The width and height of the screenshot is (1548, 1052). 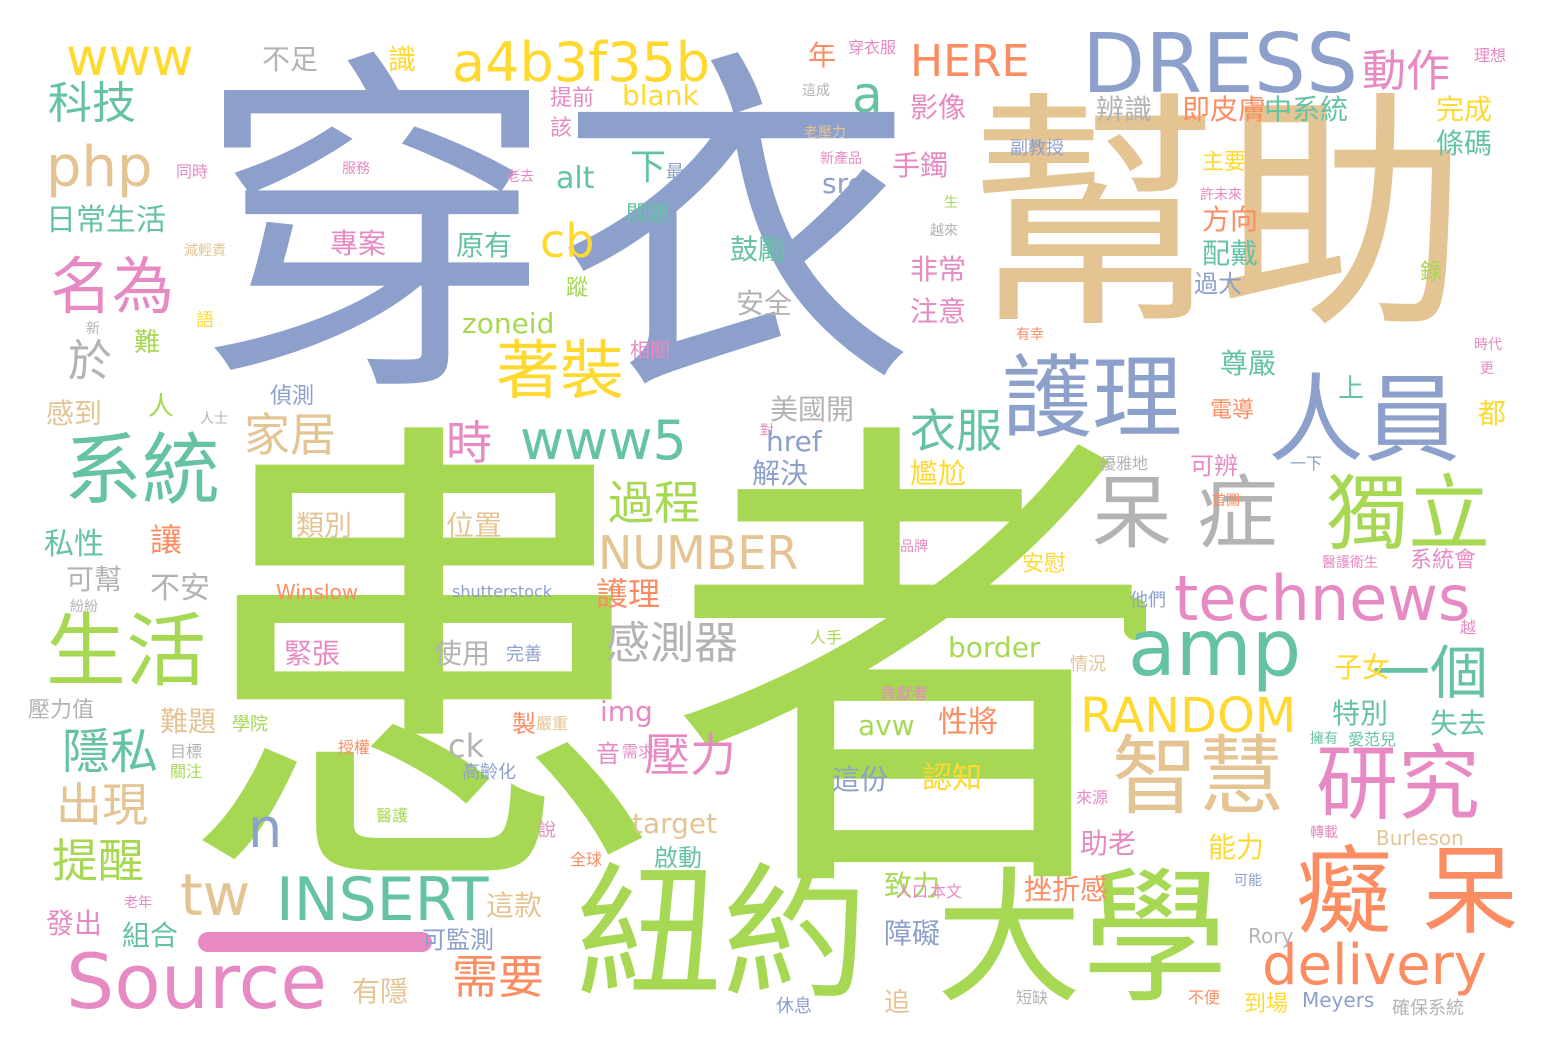 What do you see at coordinates (1204, 997) in the screenshot?
I see `word-不便: 不便` at bounding box center [1204, 997].